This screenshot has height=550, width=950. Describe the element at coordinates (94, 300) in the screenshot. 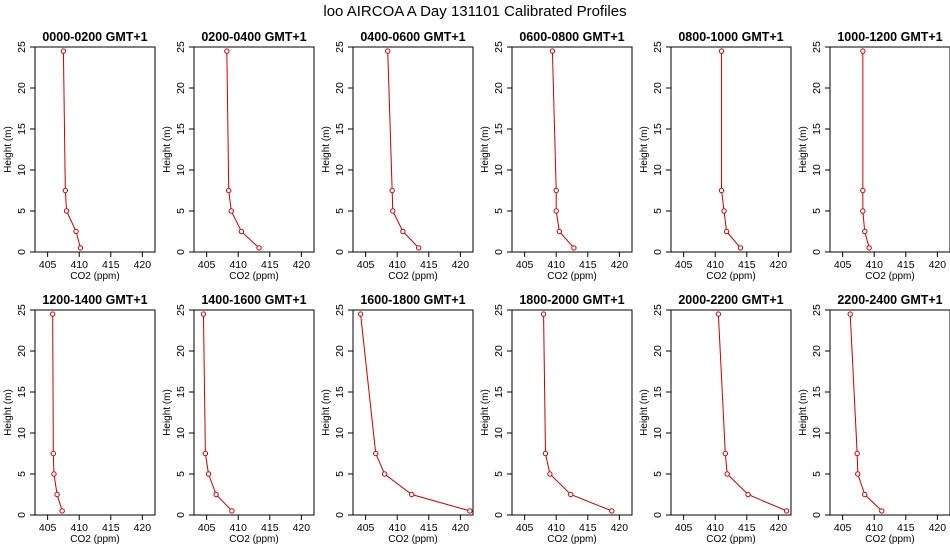

I see `panel-title: 1200-1400 GMT+1` at that location.